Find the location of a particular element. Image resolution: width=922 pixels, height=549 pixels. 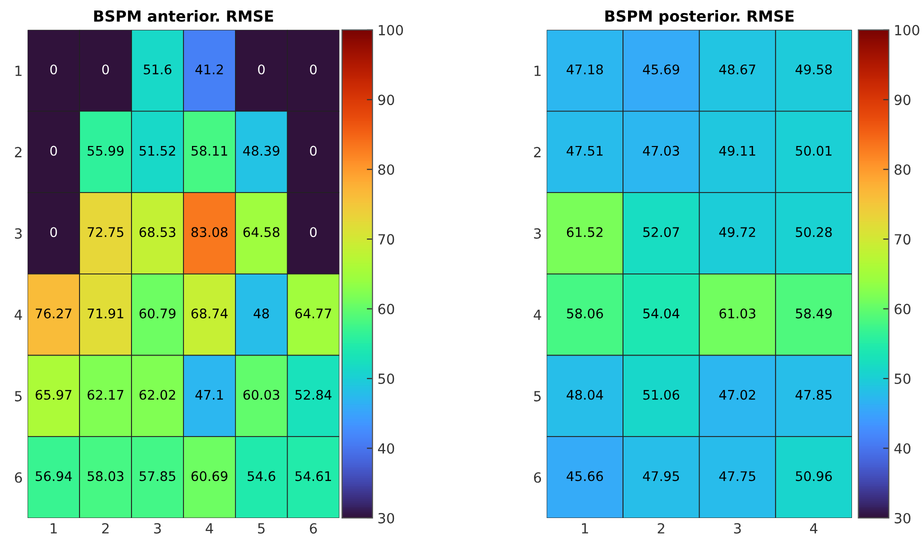

data-label: 54.04 is located at coordinates (661, 313).